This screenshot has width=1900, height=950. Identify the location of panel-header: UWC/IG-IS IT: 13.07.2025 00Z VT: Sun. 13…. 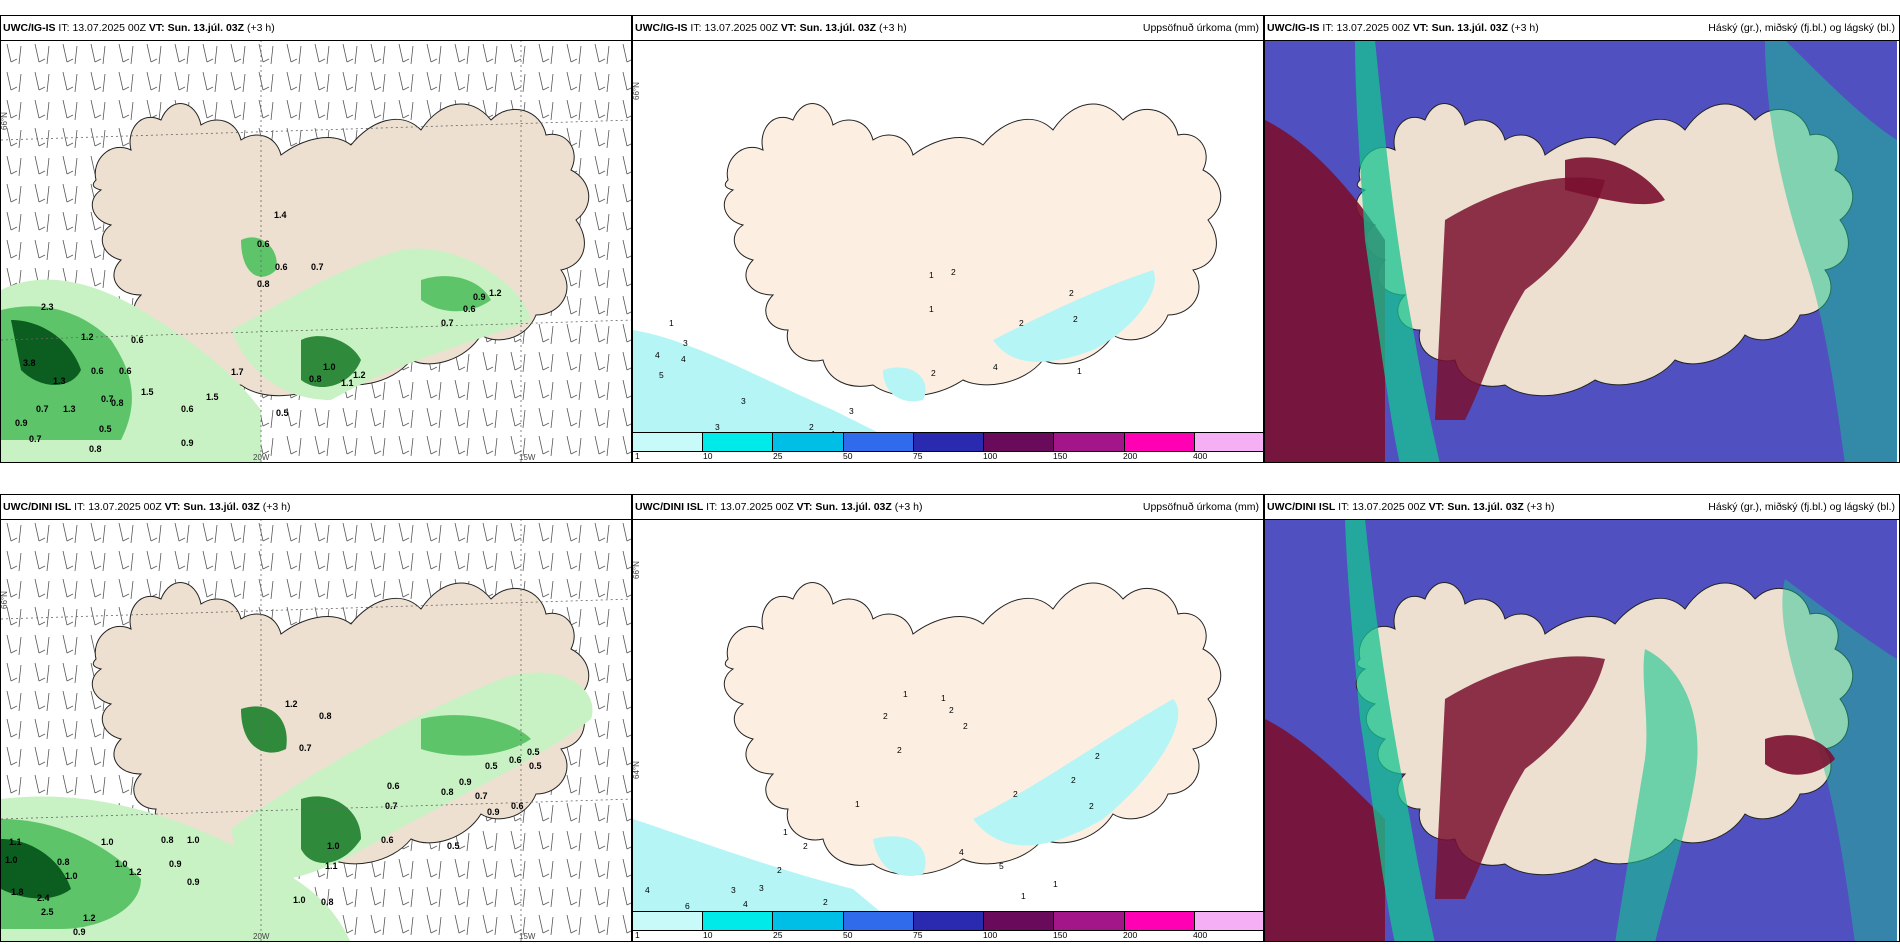
(948, 28).